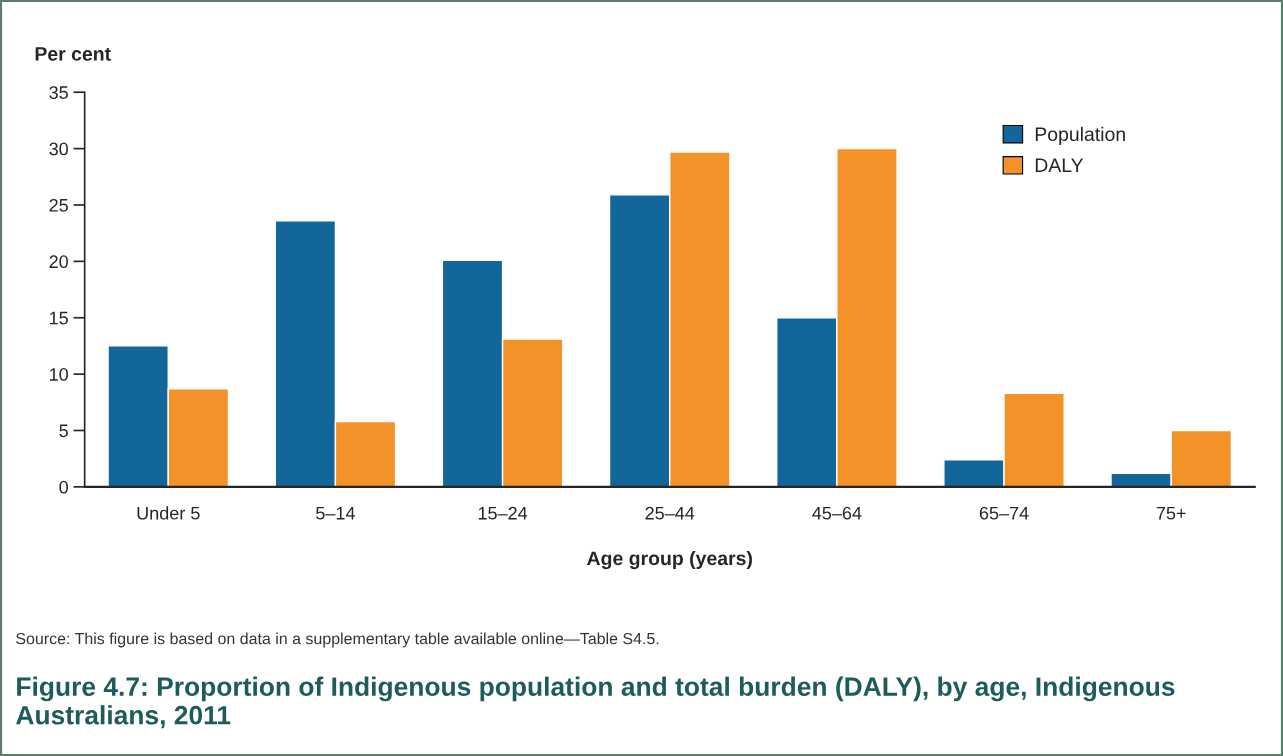  Describe the element at coordinates (503, 513) in the screenshot. I see `x-tick-label: 15–24` at that location.